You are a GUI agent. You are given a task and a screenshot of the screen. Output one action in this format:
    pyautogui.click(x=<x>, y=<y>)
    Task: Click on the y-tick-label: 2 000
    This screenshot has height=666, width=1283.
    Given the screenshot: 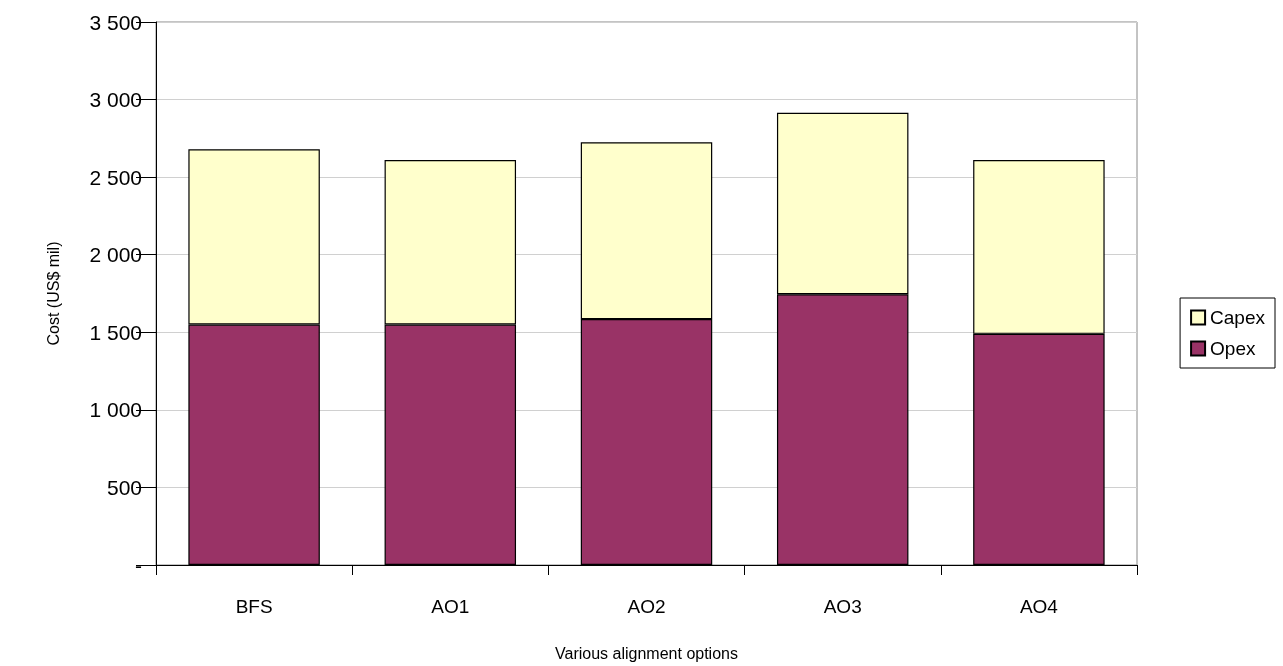 What is the action you would take?
    pyautogui.click(x=115, y=255)
    